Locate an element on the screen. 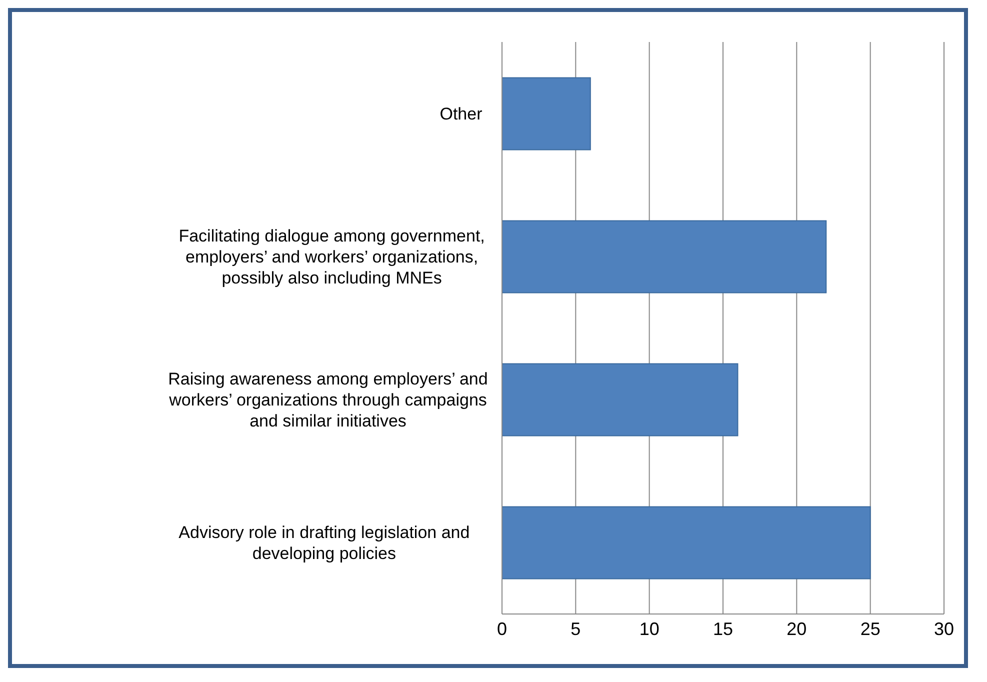 This screenshot has height=682, width=987. x-tick-label: 30 is located at coordinates (944, 628).